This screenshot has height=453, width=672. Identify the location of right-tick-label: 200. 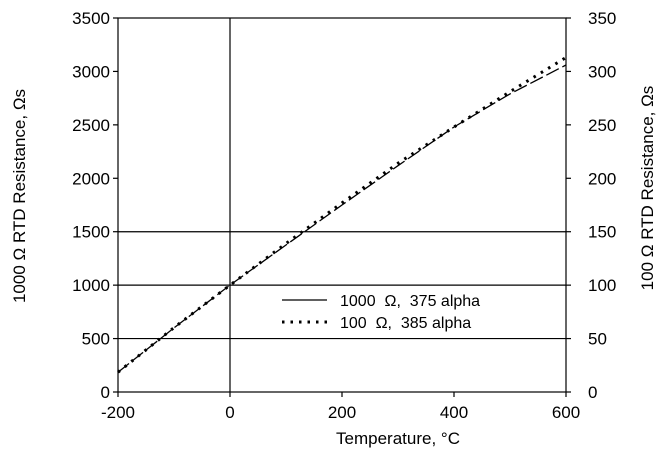
(602, 178).